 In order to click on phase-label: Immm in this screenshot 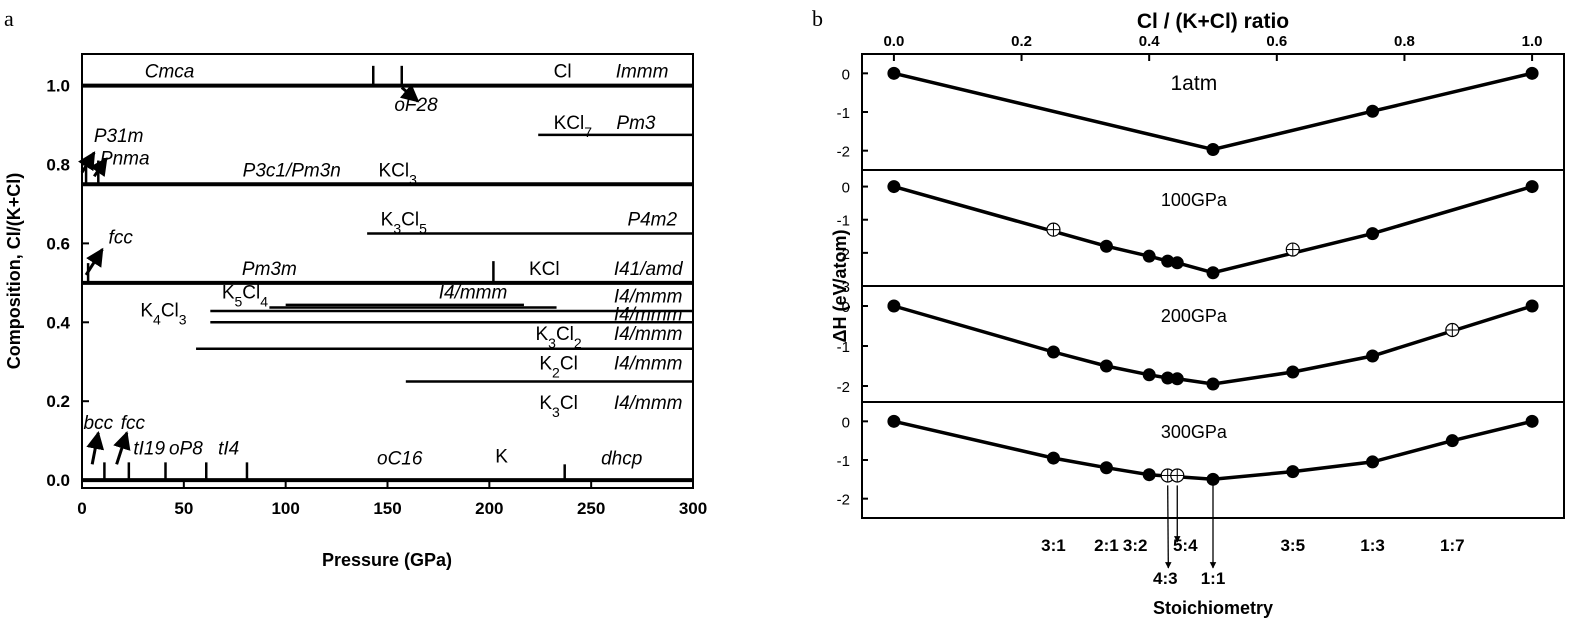, I will do `click(642, 72)`.